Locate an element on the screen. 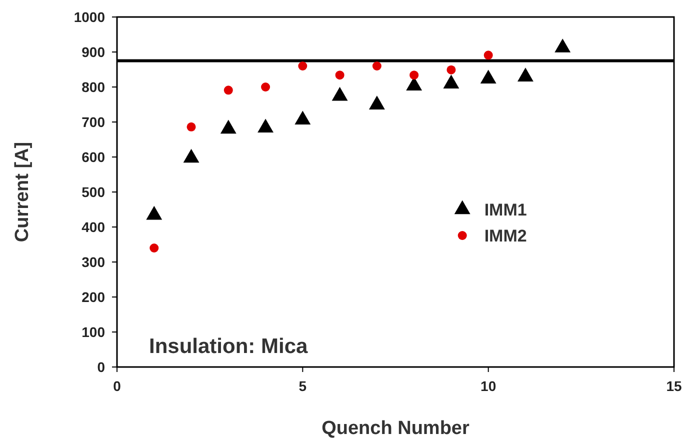 The height and width of the screenshot is (442, 690). y-tick-label: 200 is located at coordinates (94, 296).